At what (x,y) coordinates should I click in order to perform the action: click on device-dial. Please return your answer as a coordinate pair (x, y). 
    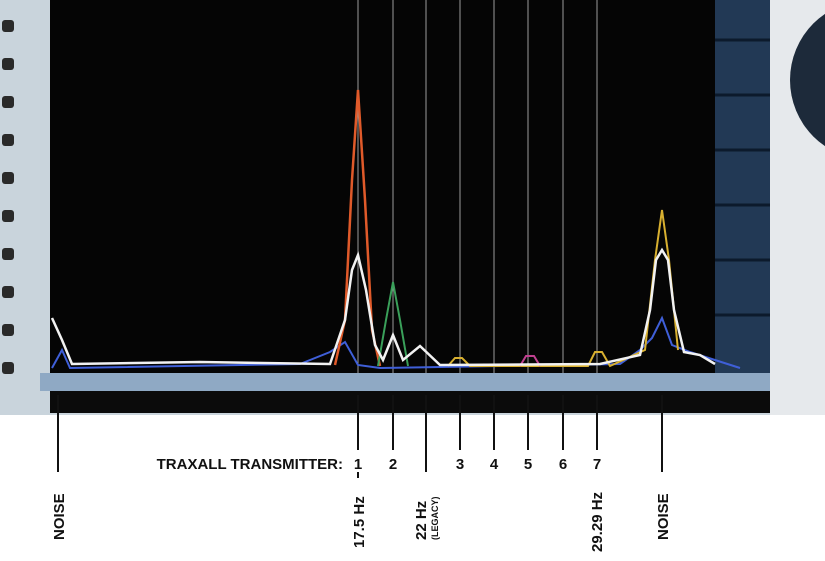
    Looking at the image, I should click on (807, 80).